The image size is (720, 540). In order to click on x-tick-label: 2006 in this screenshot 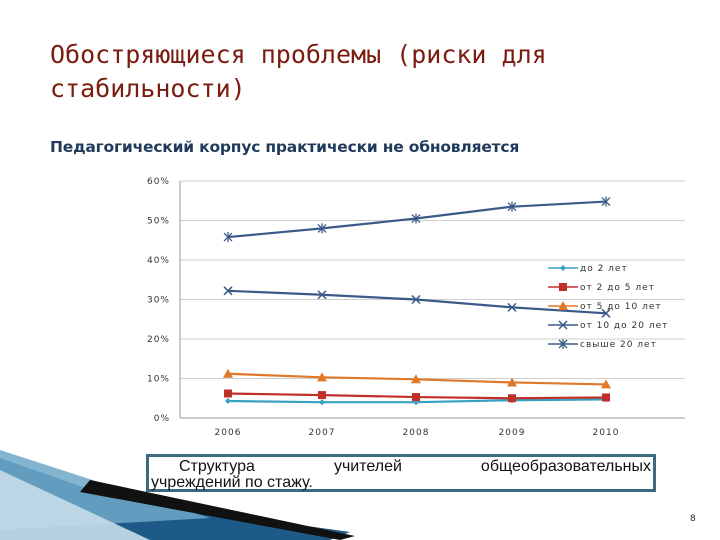, I will do `click(228, 433)`.